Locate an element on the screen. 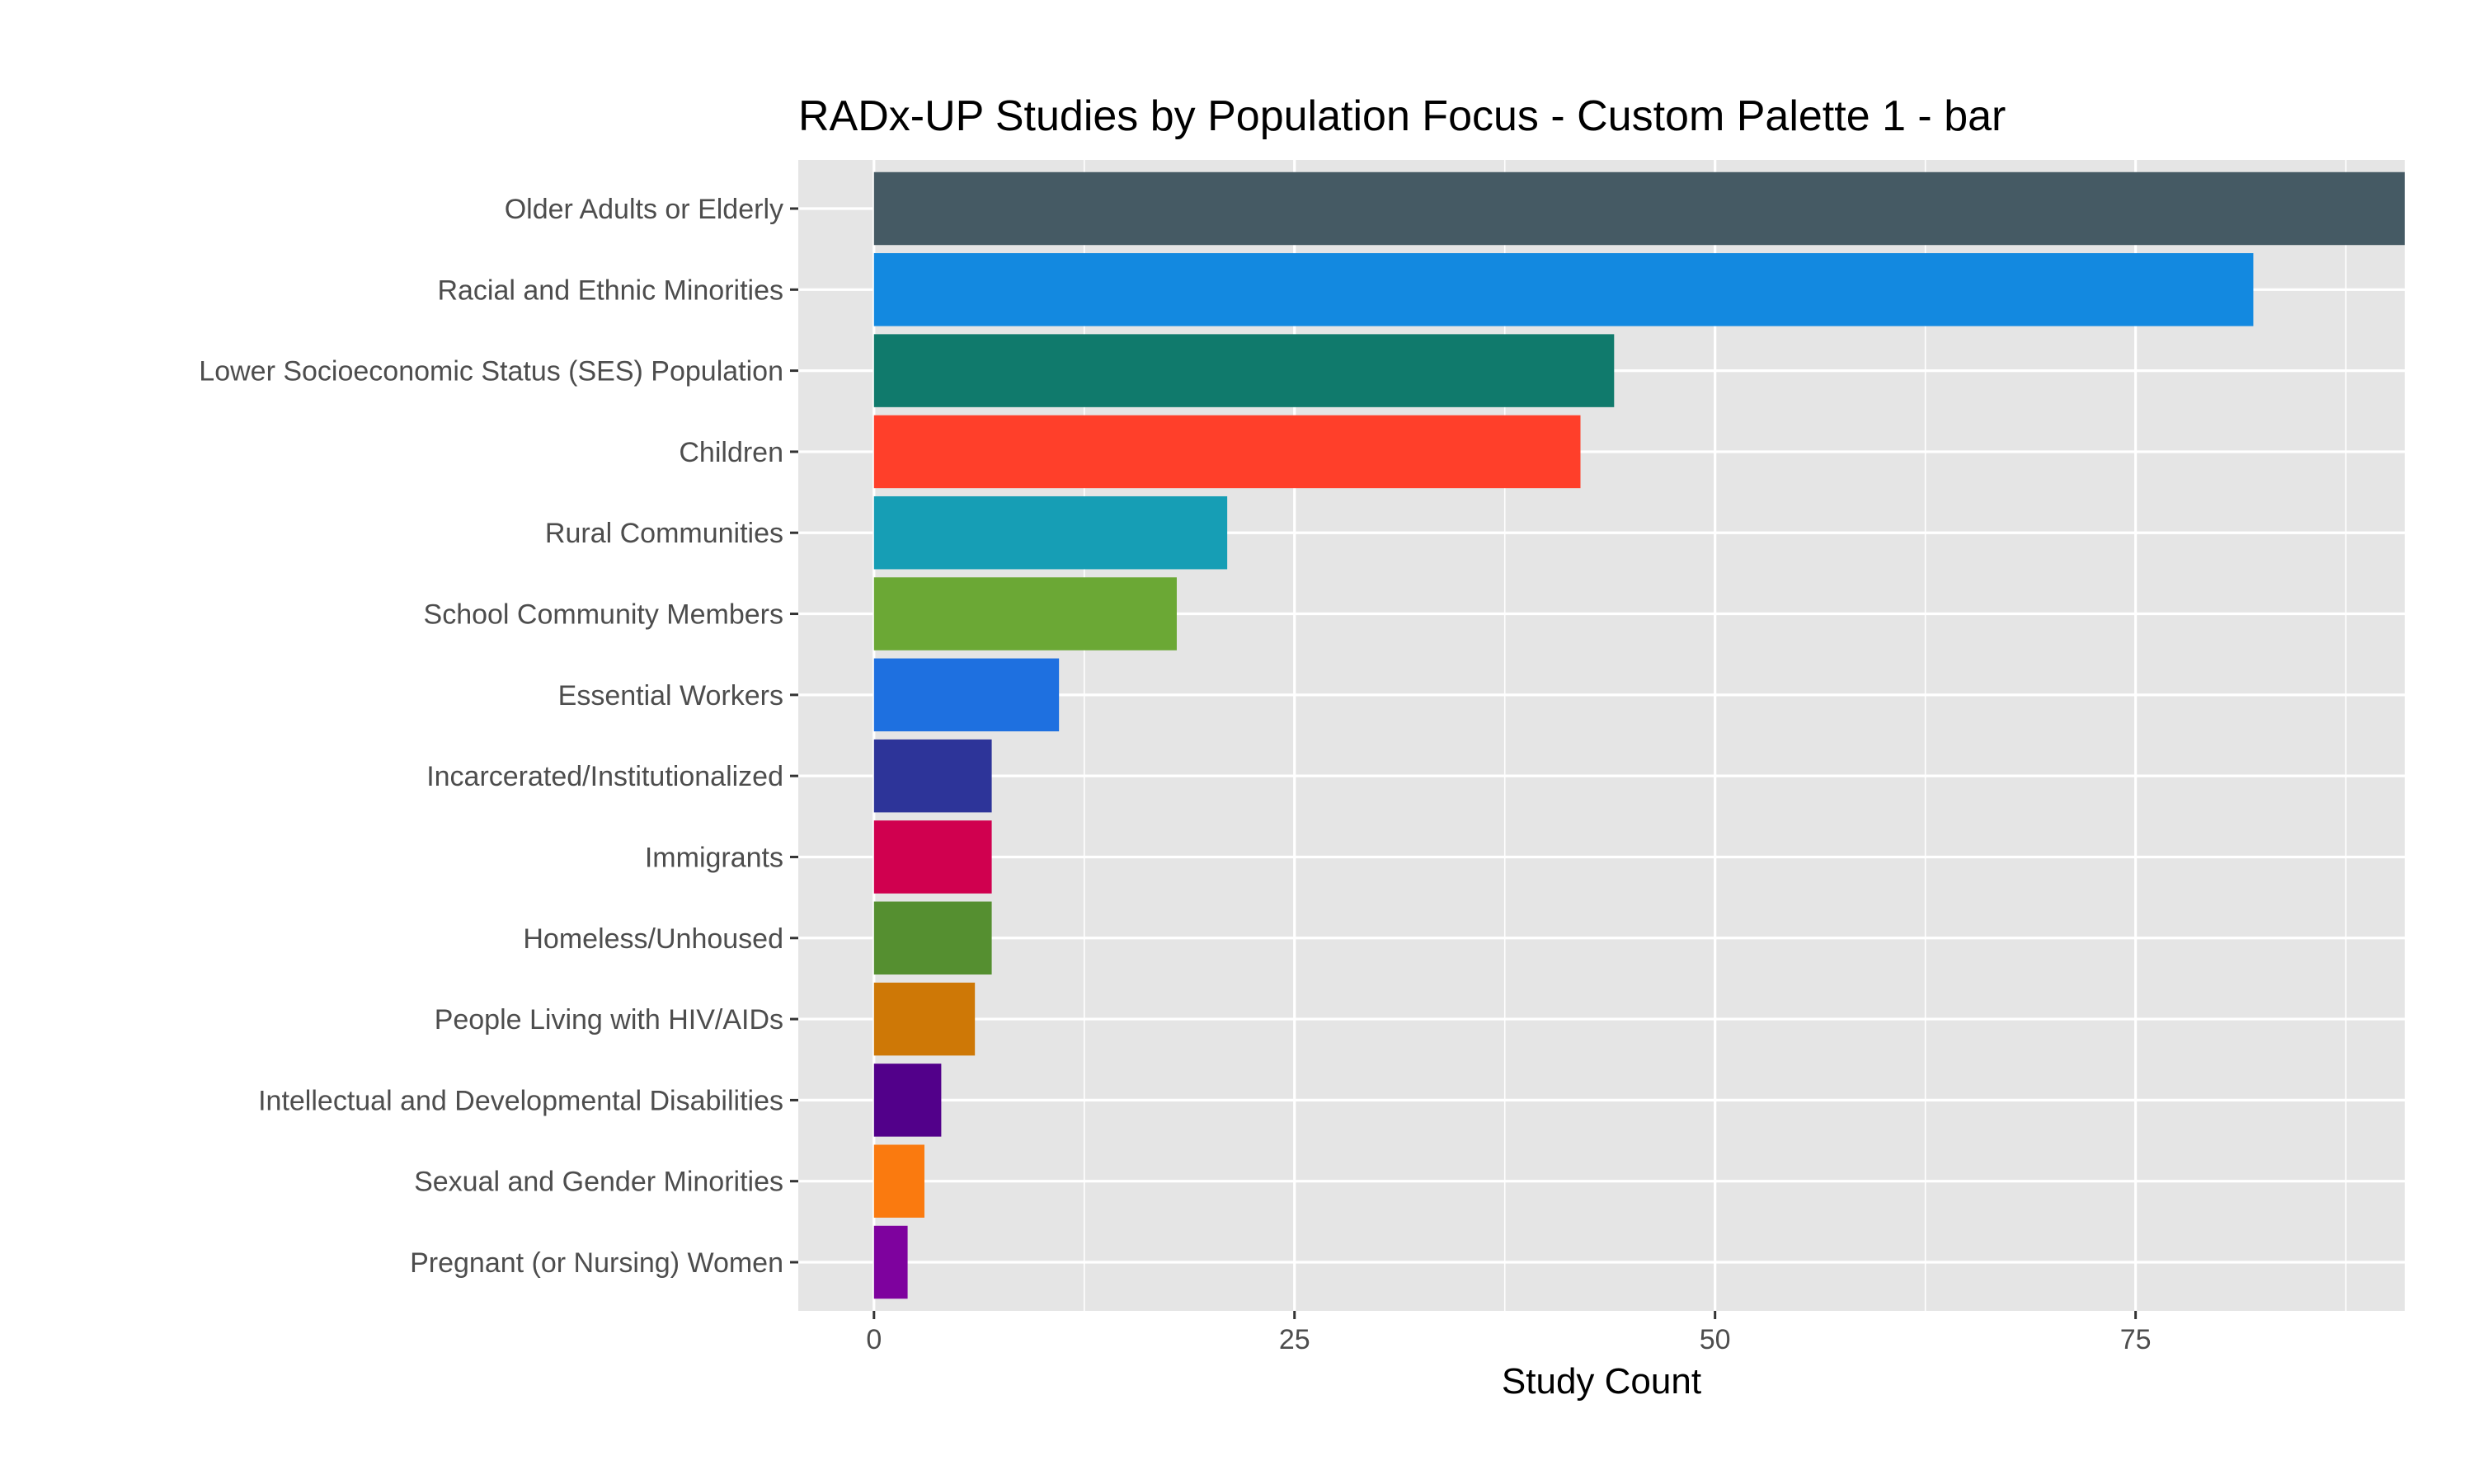 Image resolution: width=2474 pixels, height=1484 pixels. category-label: Sexual and Gender Minorities is located at coordinates (598, 1182).